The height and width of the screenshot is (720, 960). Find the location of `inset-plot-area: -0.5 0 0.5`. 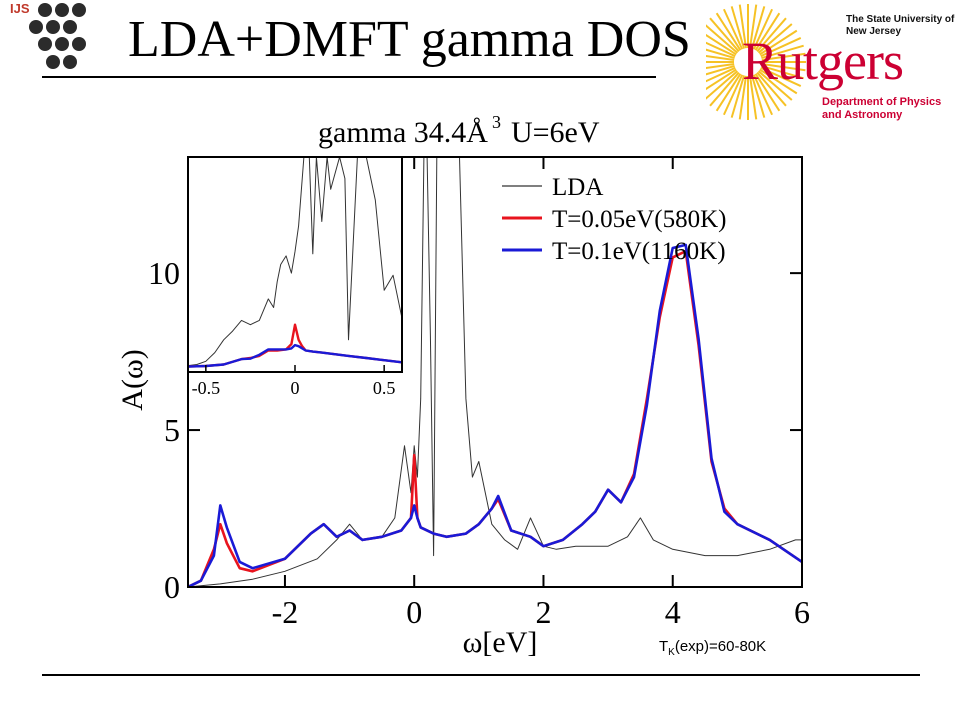

inset-plot-area: -0.5 0 0.5 is located at coordinates (295, 277).